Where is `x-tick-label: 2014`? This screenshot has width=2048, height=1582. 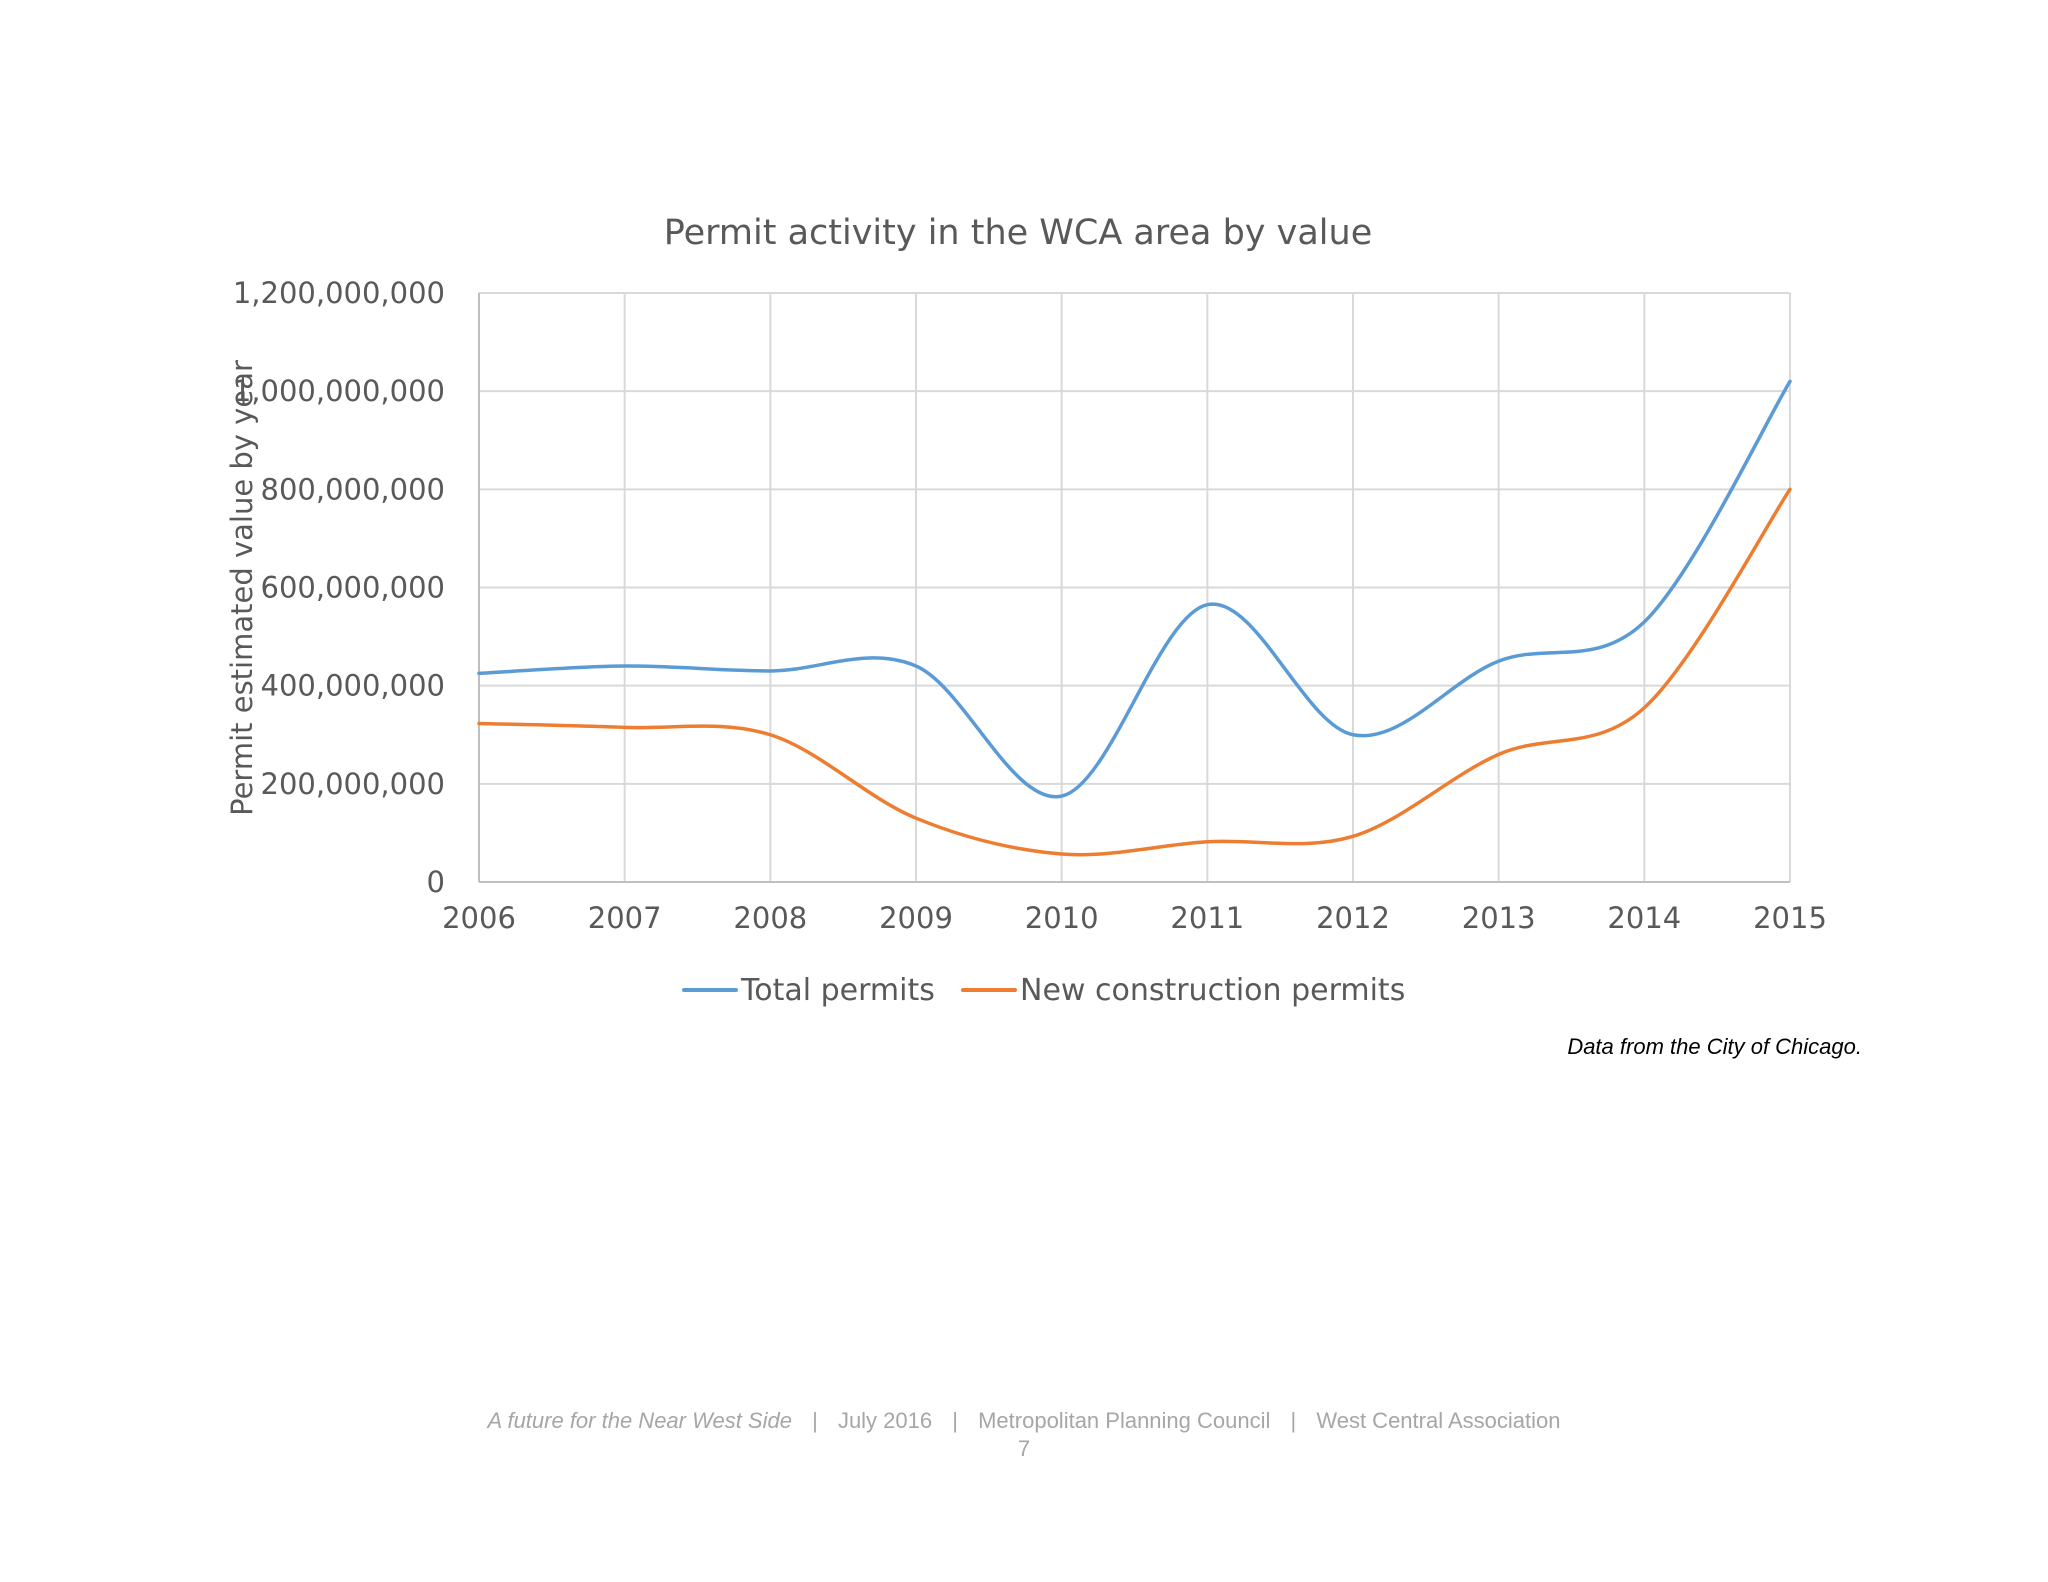
x-tick-label: 2014 is located at coordinates (1644, 918).